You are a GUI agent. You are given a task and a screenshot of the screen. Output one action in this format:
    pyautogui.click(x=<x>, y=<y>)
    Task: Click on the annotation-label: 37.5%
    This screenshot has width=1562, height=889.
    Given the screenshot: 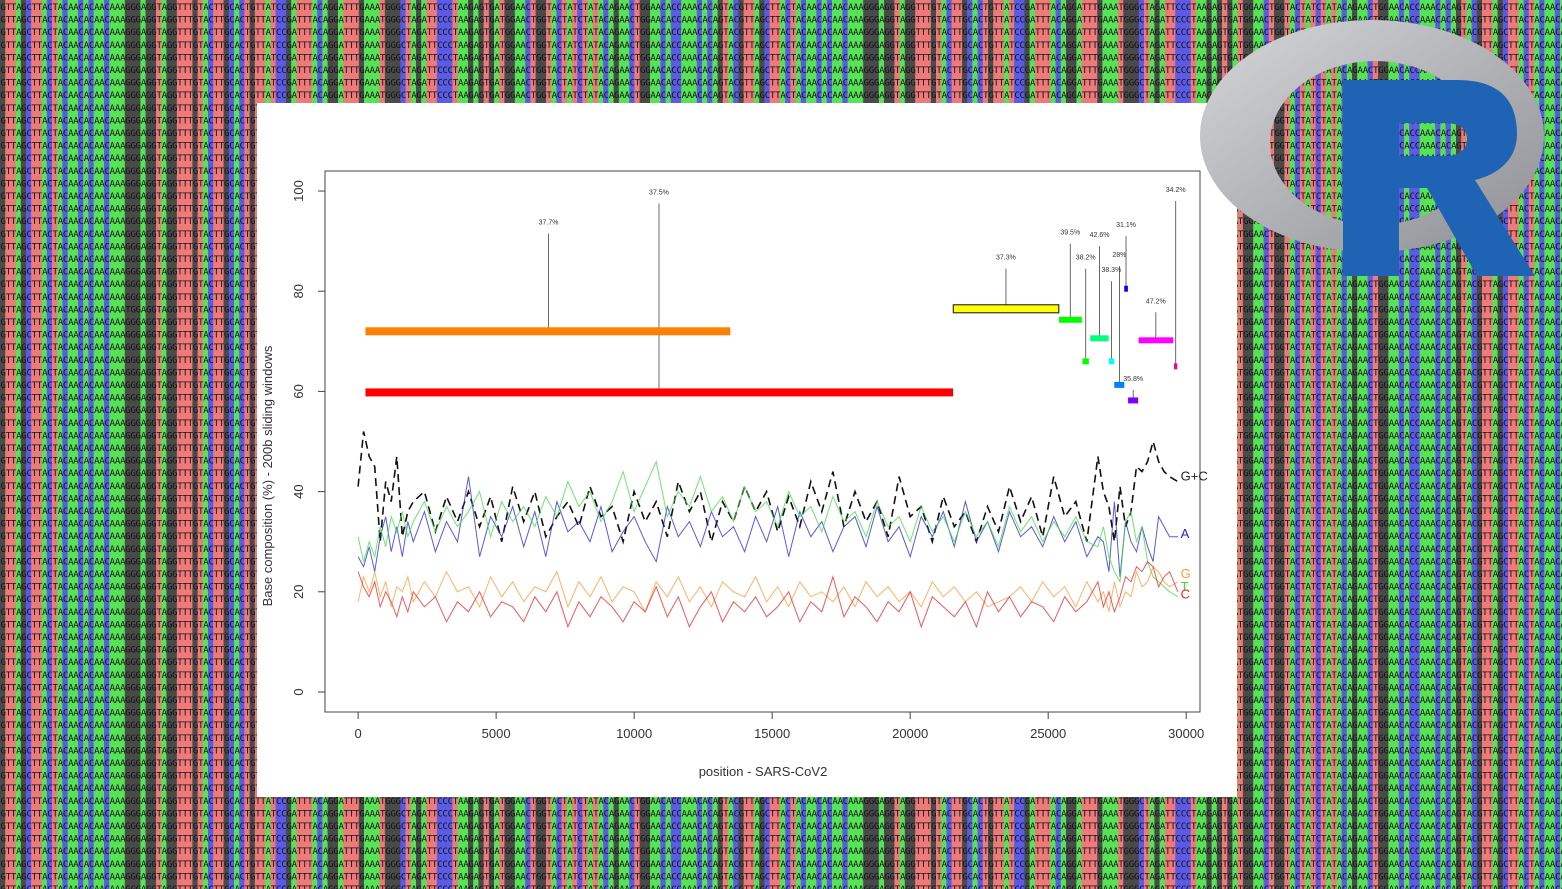 What is the action you would take?
    pyautogui.click(x=659, y=193)
    